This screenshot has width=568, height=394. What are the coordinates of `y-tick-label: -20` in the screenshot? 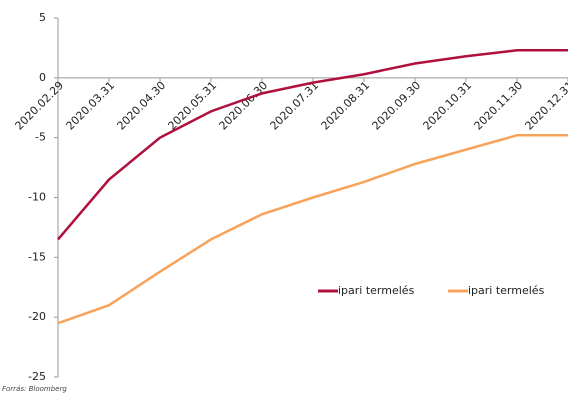 It's located at (37, 316).